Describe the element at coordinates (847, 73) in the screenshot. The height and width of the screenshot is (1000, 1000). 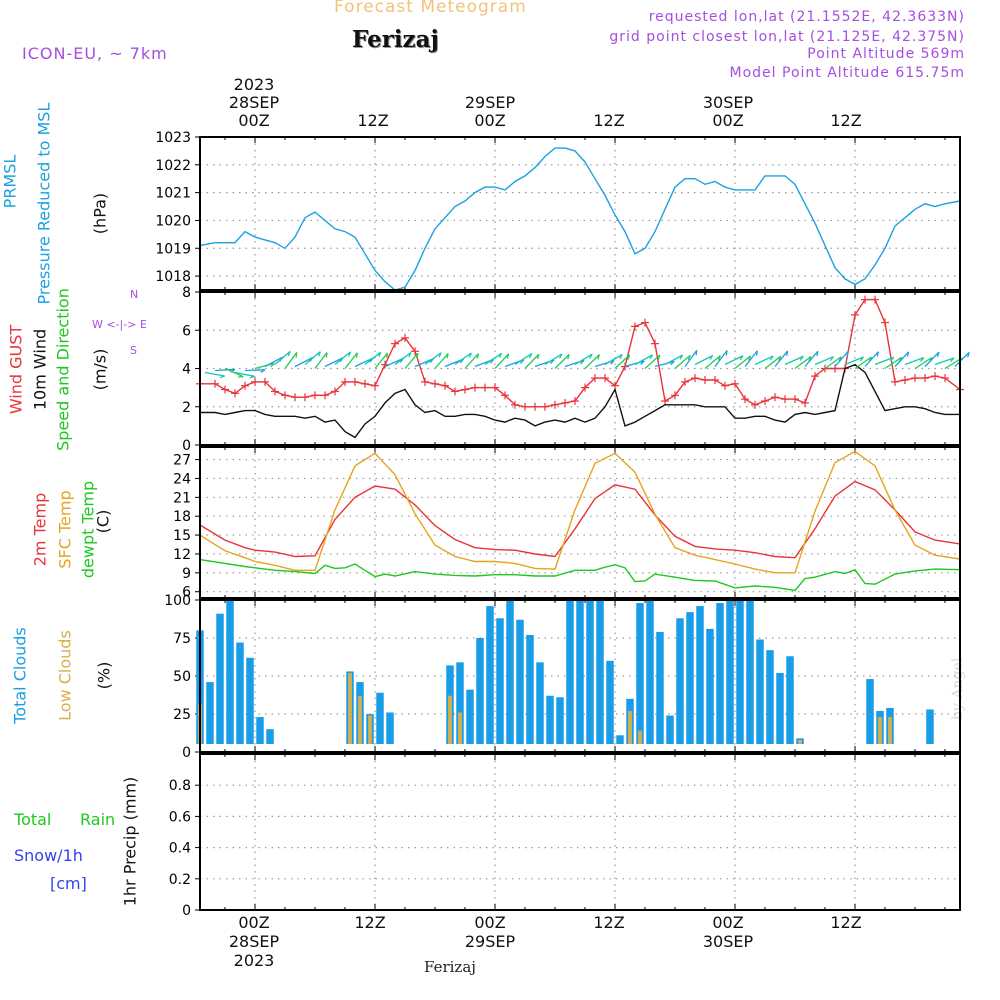
I see `model-altitude: Model Point Altitude 615.75m` at that location.